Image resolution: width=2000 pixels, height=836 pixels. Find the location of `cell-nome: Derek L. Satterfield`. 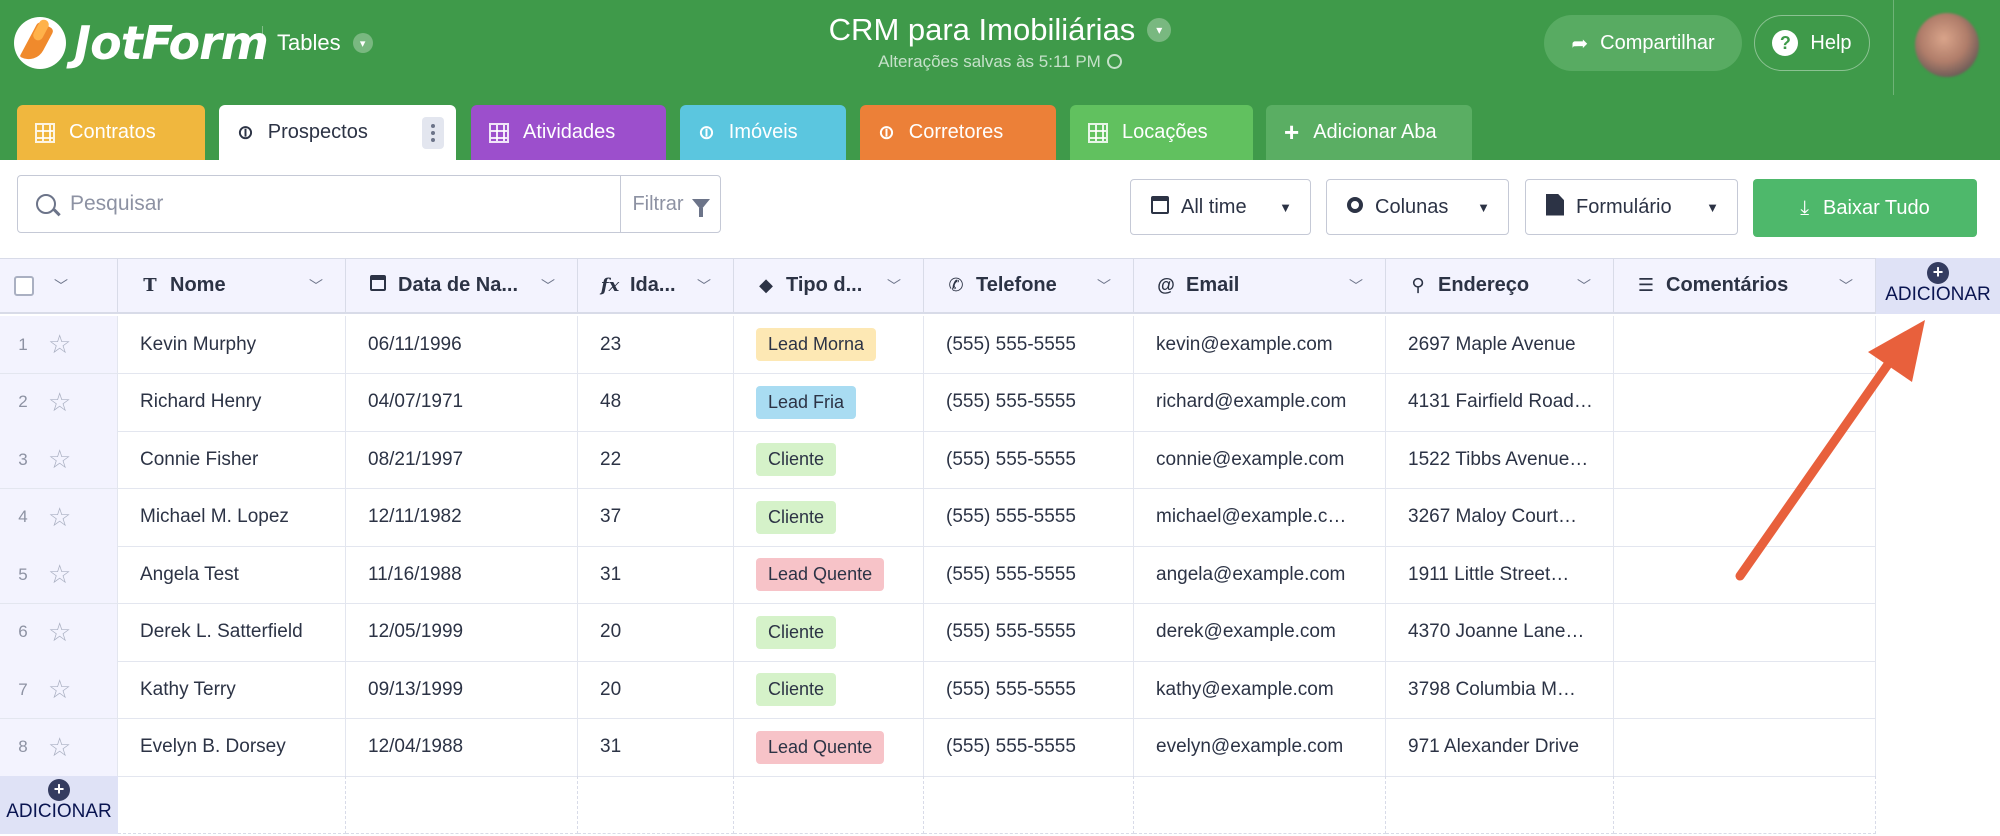

cell-nome: Derek L. Satterfield is located at coordinates (232, 632).